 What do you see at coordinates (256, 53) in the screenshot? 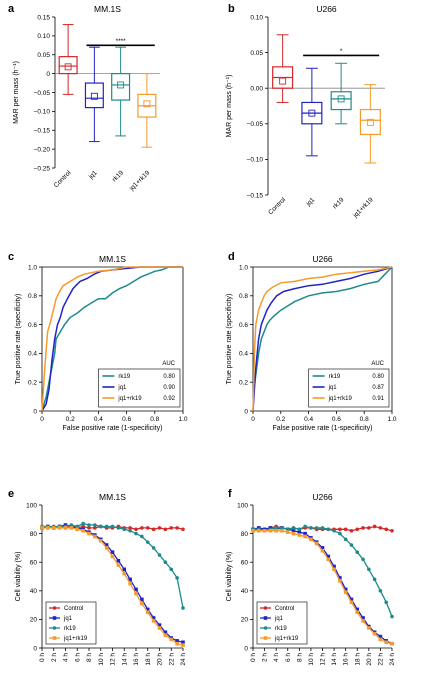
I see `y-tick-label: 0.05` at bounding box center [256, 53].